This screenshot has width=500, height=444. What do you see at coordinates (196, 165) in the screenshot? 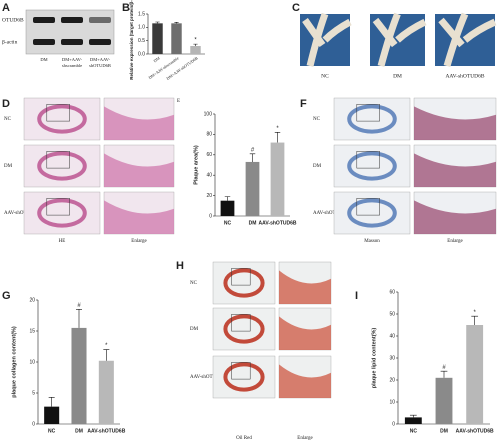
I see `y-axis-label: Plaque area(%)` at bounding box center [196, 165].